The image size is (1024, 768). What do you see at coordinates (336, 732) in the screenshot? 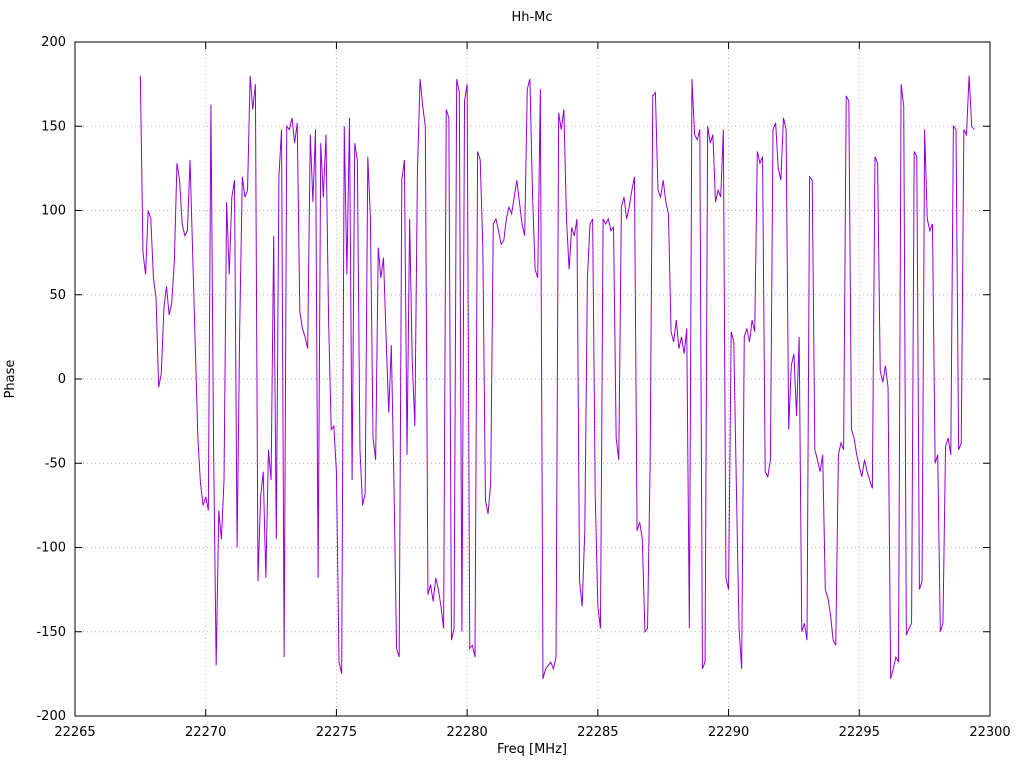
I see `x-tick-label: 22275` at bounding box center [336, 732].